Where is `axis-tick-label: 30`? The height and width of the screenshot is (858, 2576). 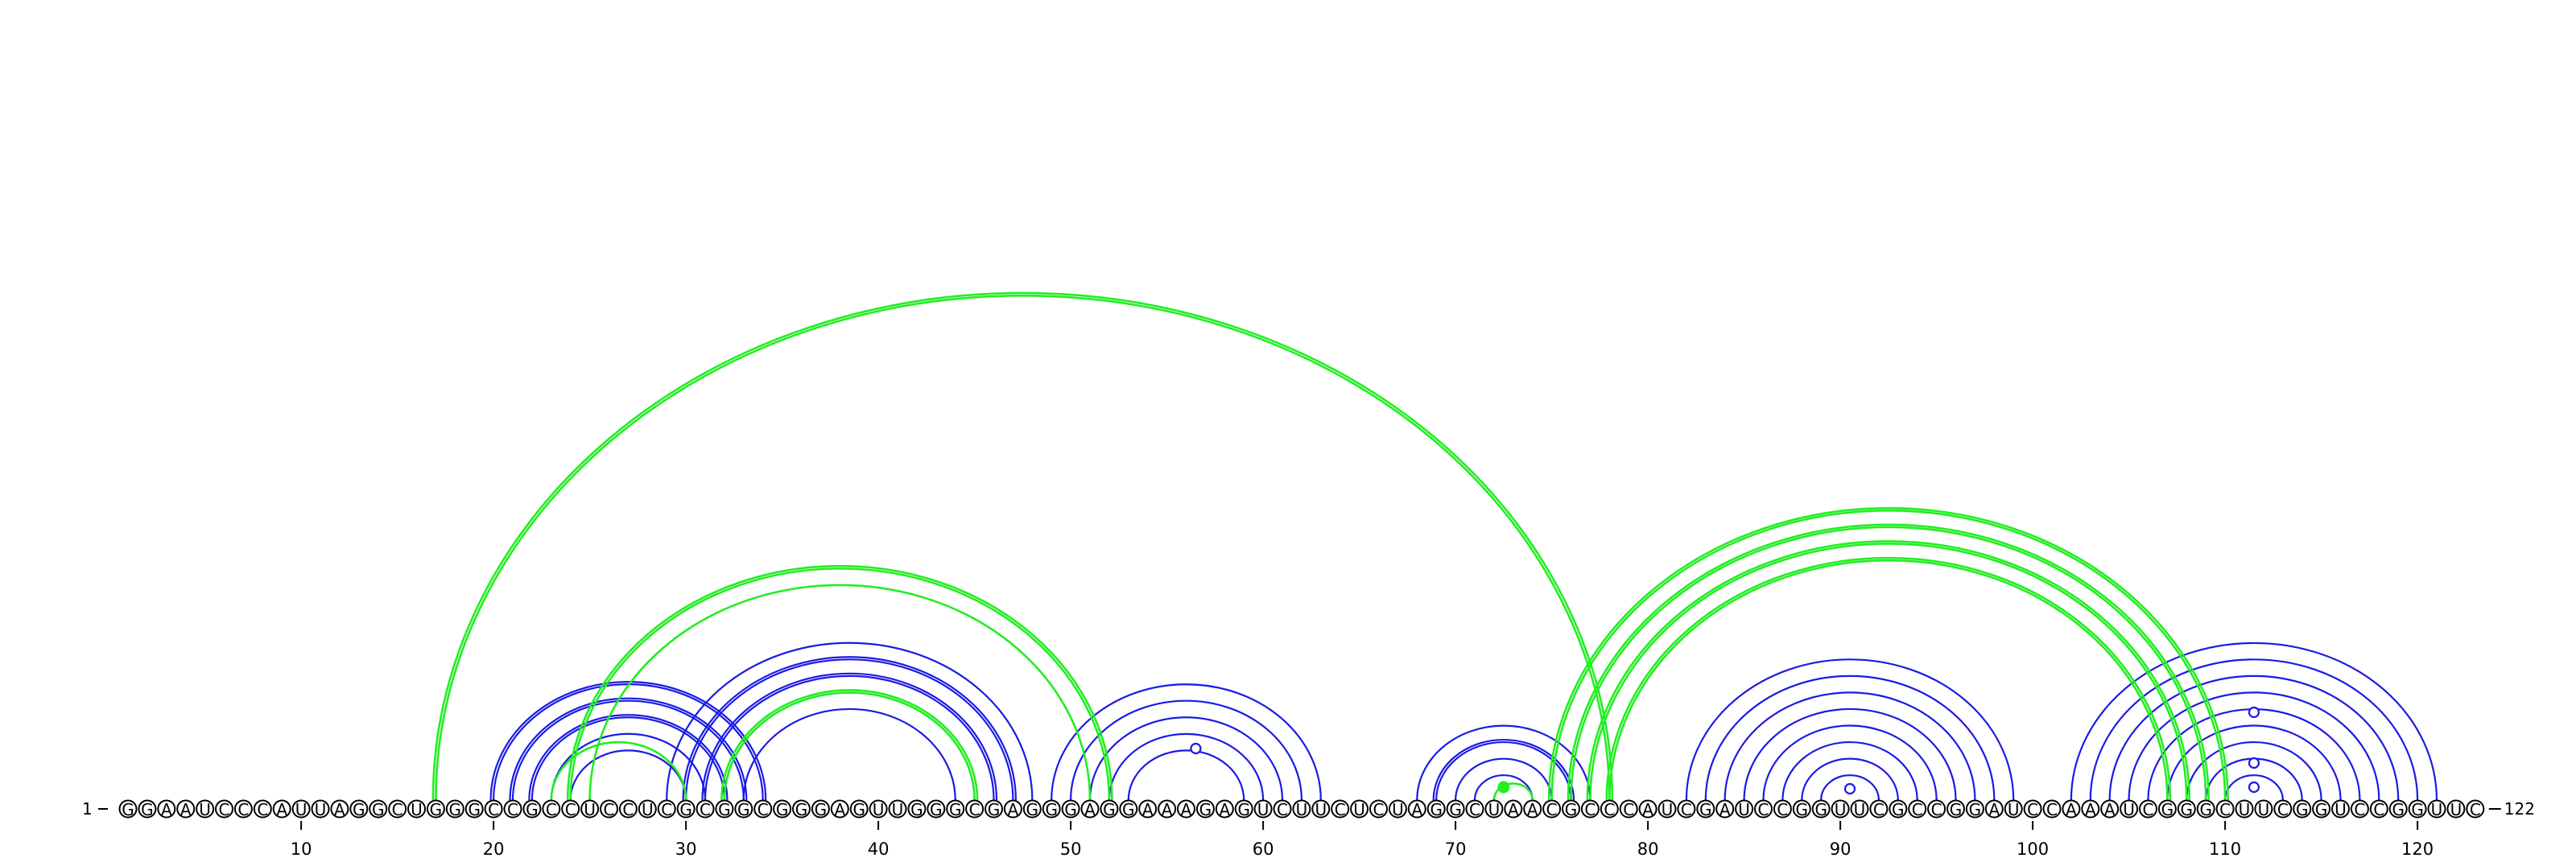 axis-tick-label: 30 is located at coordinates (686, 849).